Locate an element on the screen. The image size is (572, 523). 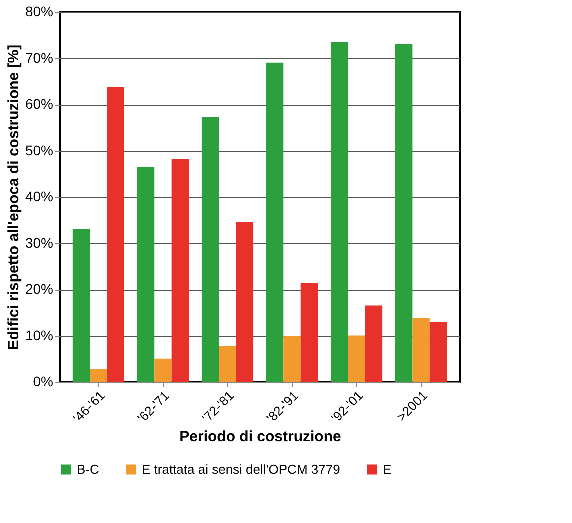
legend-label: E is located at coordinates (387, 469).